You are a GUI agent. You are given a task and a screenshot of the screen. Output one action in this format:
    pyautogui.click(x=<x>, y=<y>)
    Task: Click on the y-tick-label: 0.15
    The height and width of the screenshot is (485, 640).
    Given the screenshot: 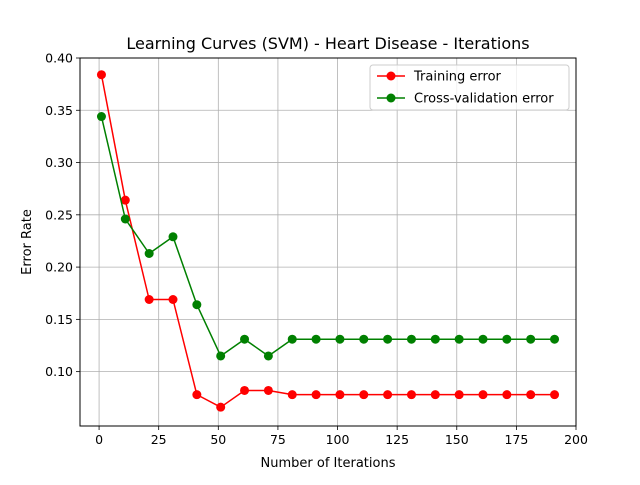 What is the action you would take?
    pyautogui.click(x=59, y=319)
    